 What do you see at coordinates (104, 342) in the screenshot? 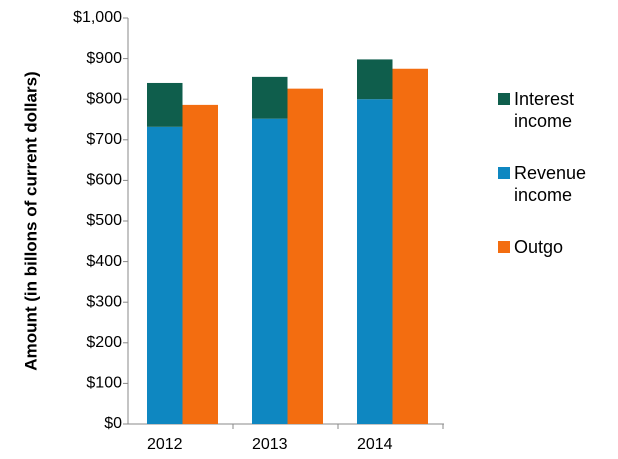
I see `y-tick-label: $200` at bounding box center [104, 342].